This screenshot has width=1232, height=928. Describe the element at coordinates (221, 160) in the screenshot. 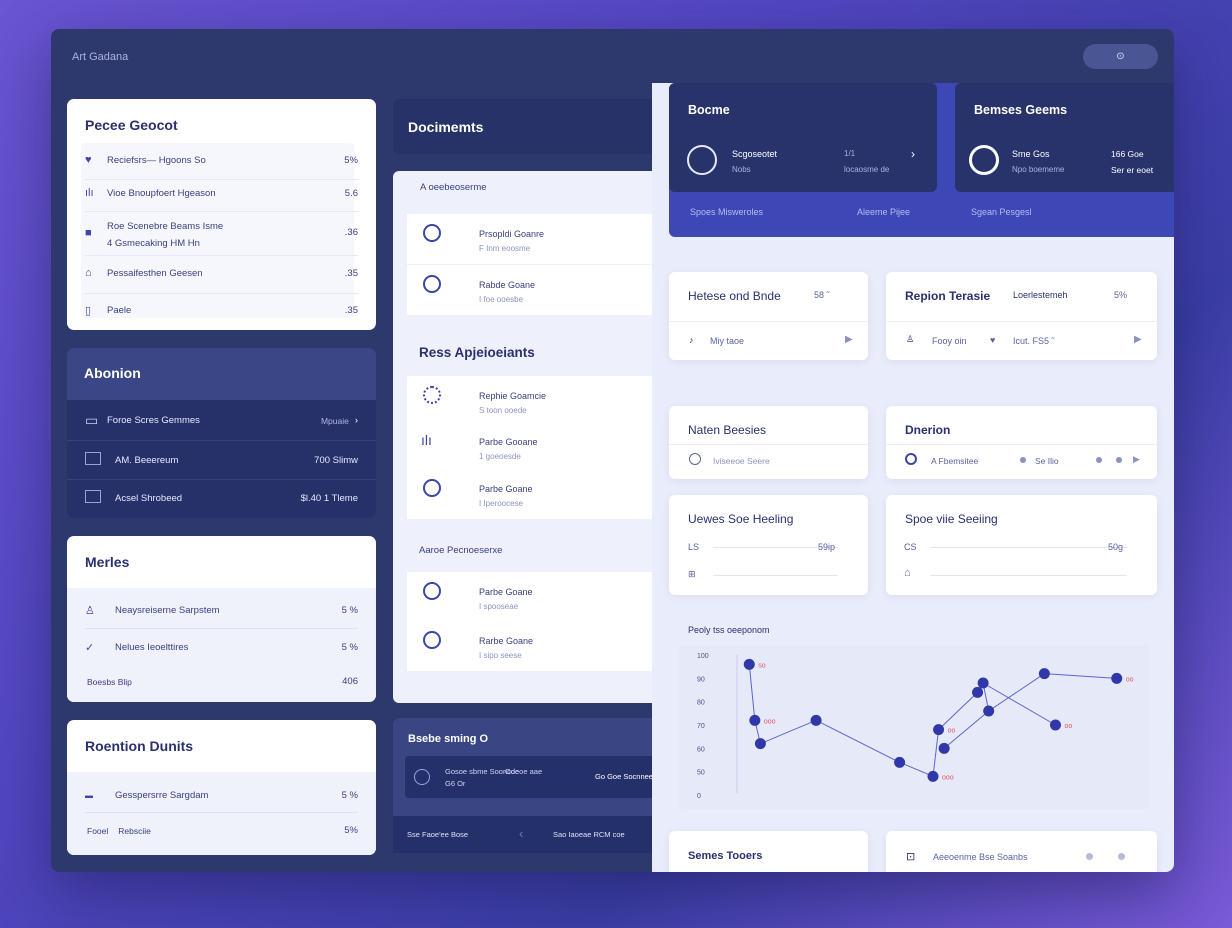

I see `pieces-row: ♥ Reciefsrs— Hgoons So 5%` at that location.